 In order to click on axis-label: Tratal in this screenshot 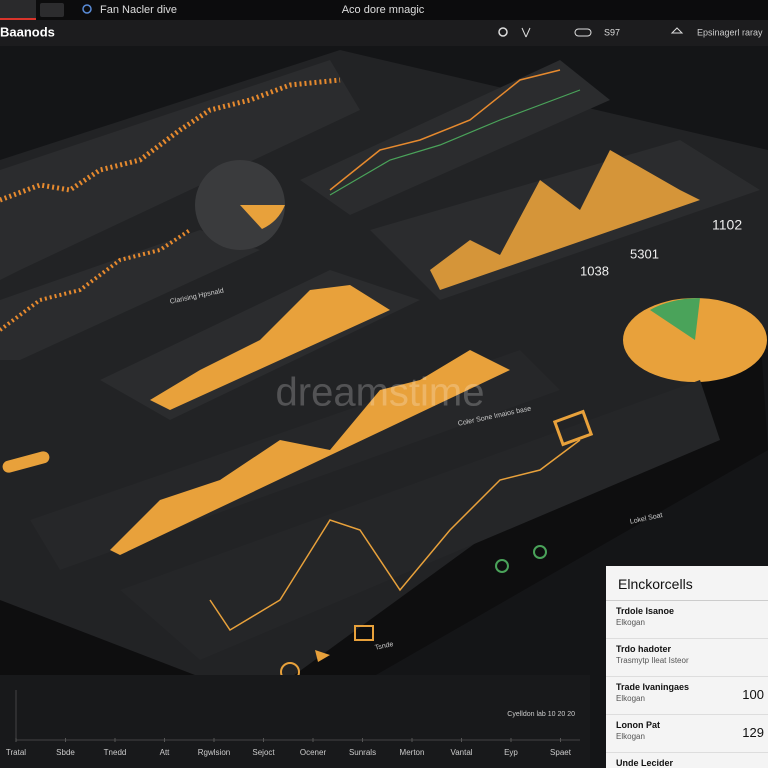, I will do `click(16, 752)`.